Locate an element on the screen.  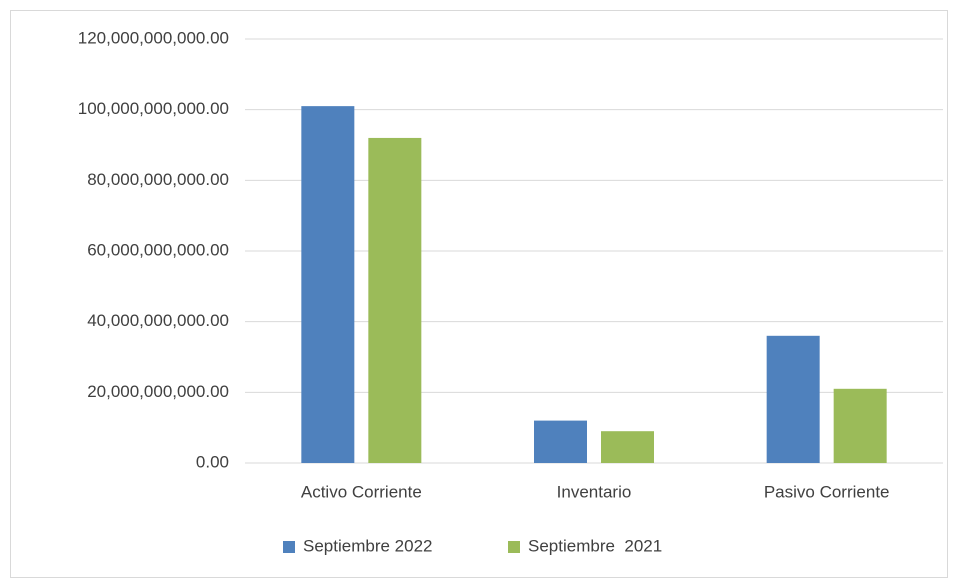
y-tick-label: 60,000,000,000.00 is located at coordinates (158, 249).